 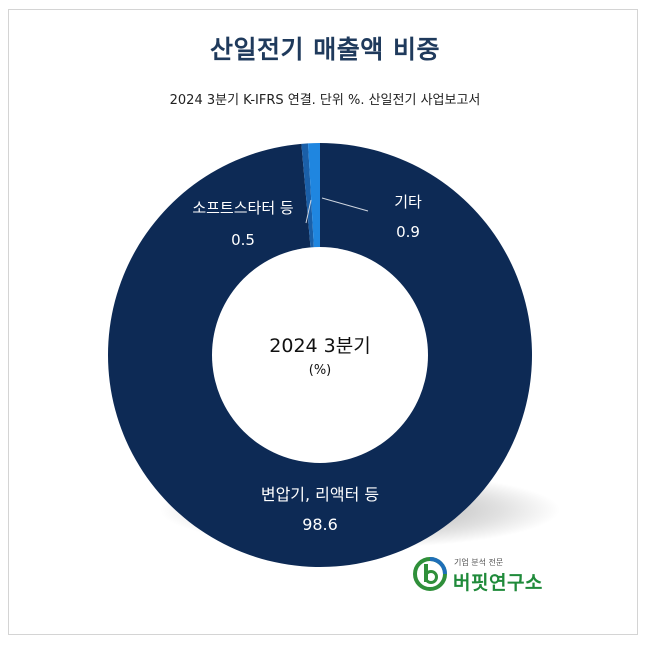 I want to click on donut-hole, so click(x=320, y=355).